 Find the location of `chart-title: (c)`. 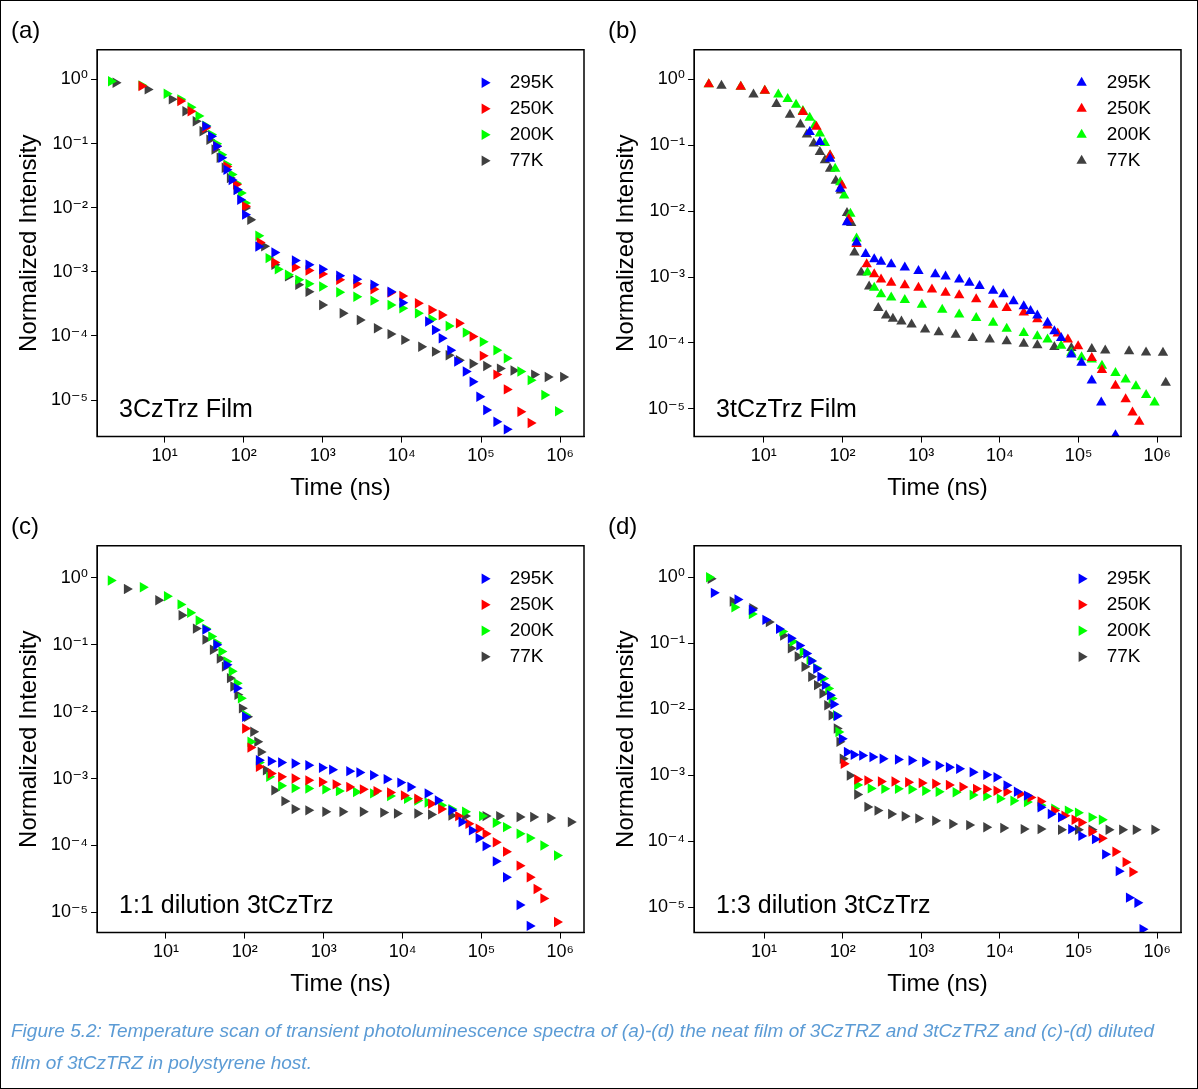

chart-title: (c) is located at coordinates (25, 526).